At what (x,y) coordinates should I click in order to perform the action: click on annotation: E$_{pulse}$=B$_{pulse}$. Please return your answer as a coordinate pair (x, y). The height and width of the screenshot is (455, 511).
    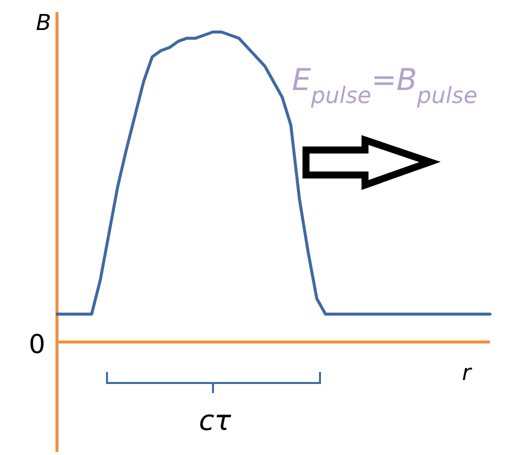
    Looking at the image, I should click on (385, 86).